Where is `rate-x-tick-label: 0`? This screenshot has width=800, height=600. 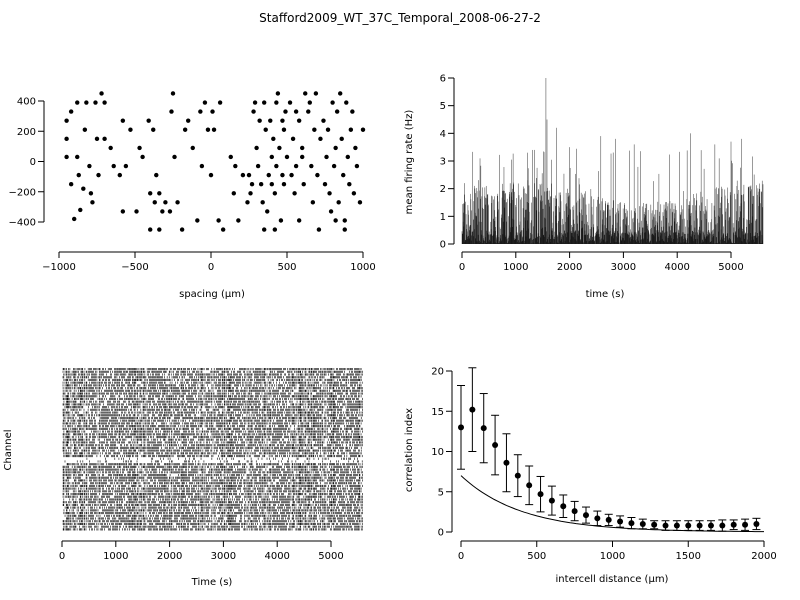 rate-x-tick-label: 0 is located at coordinates (462, 267).